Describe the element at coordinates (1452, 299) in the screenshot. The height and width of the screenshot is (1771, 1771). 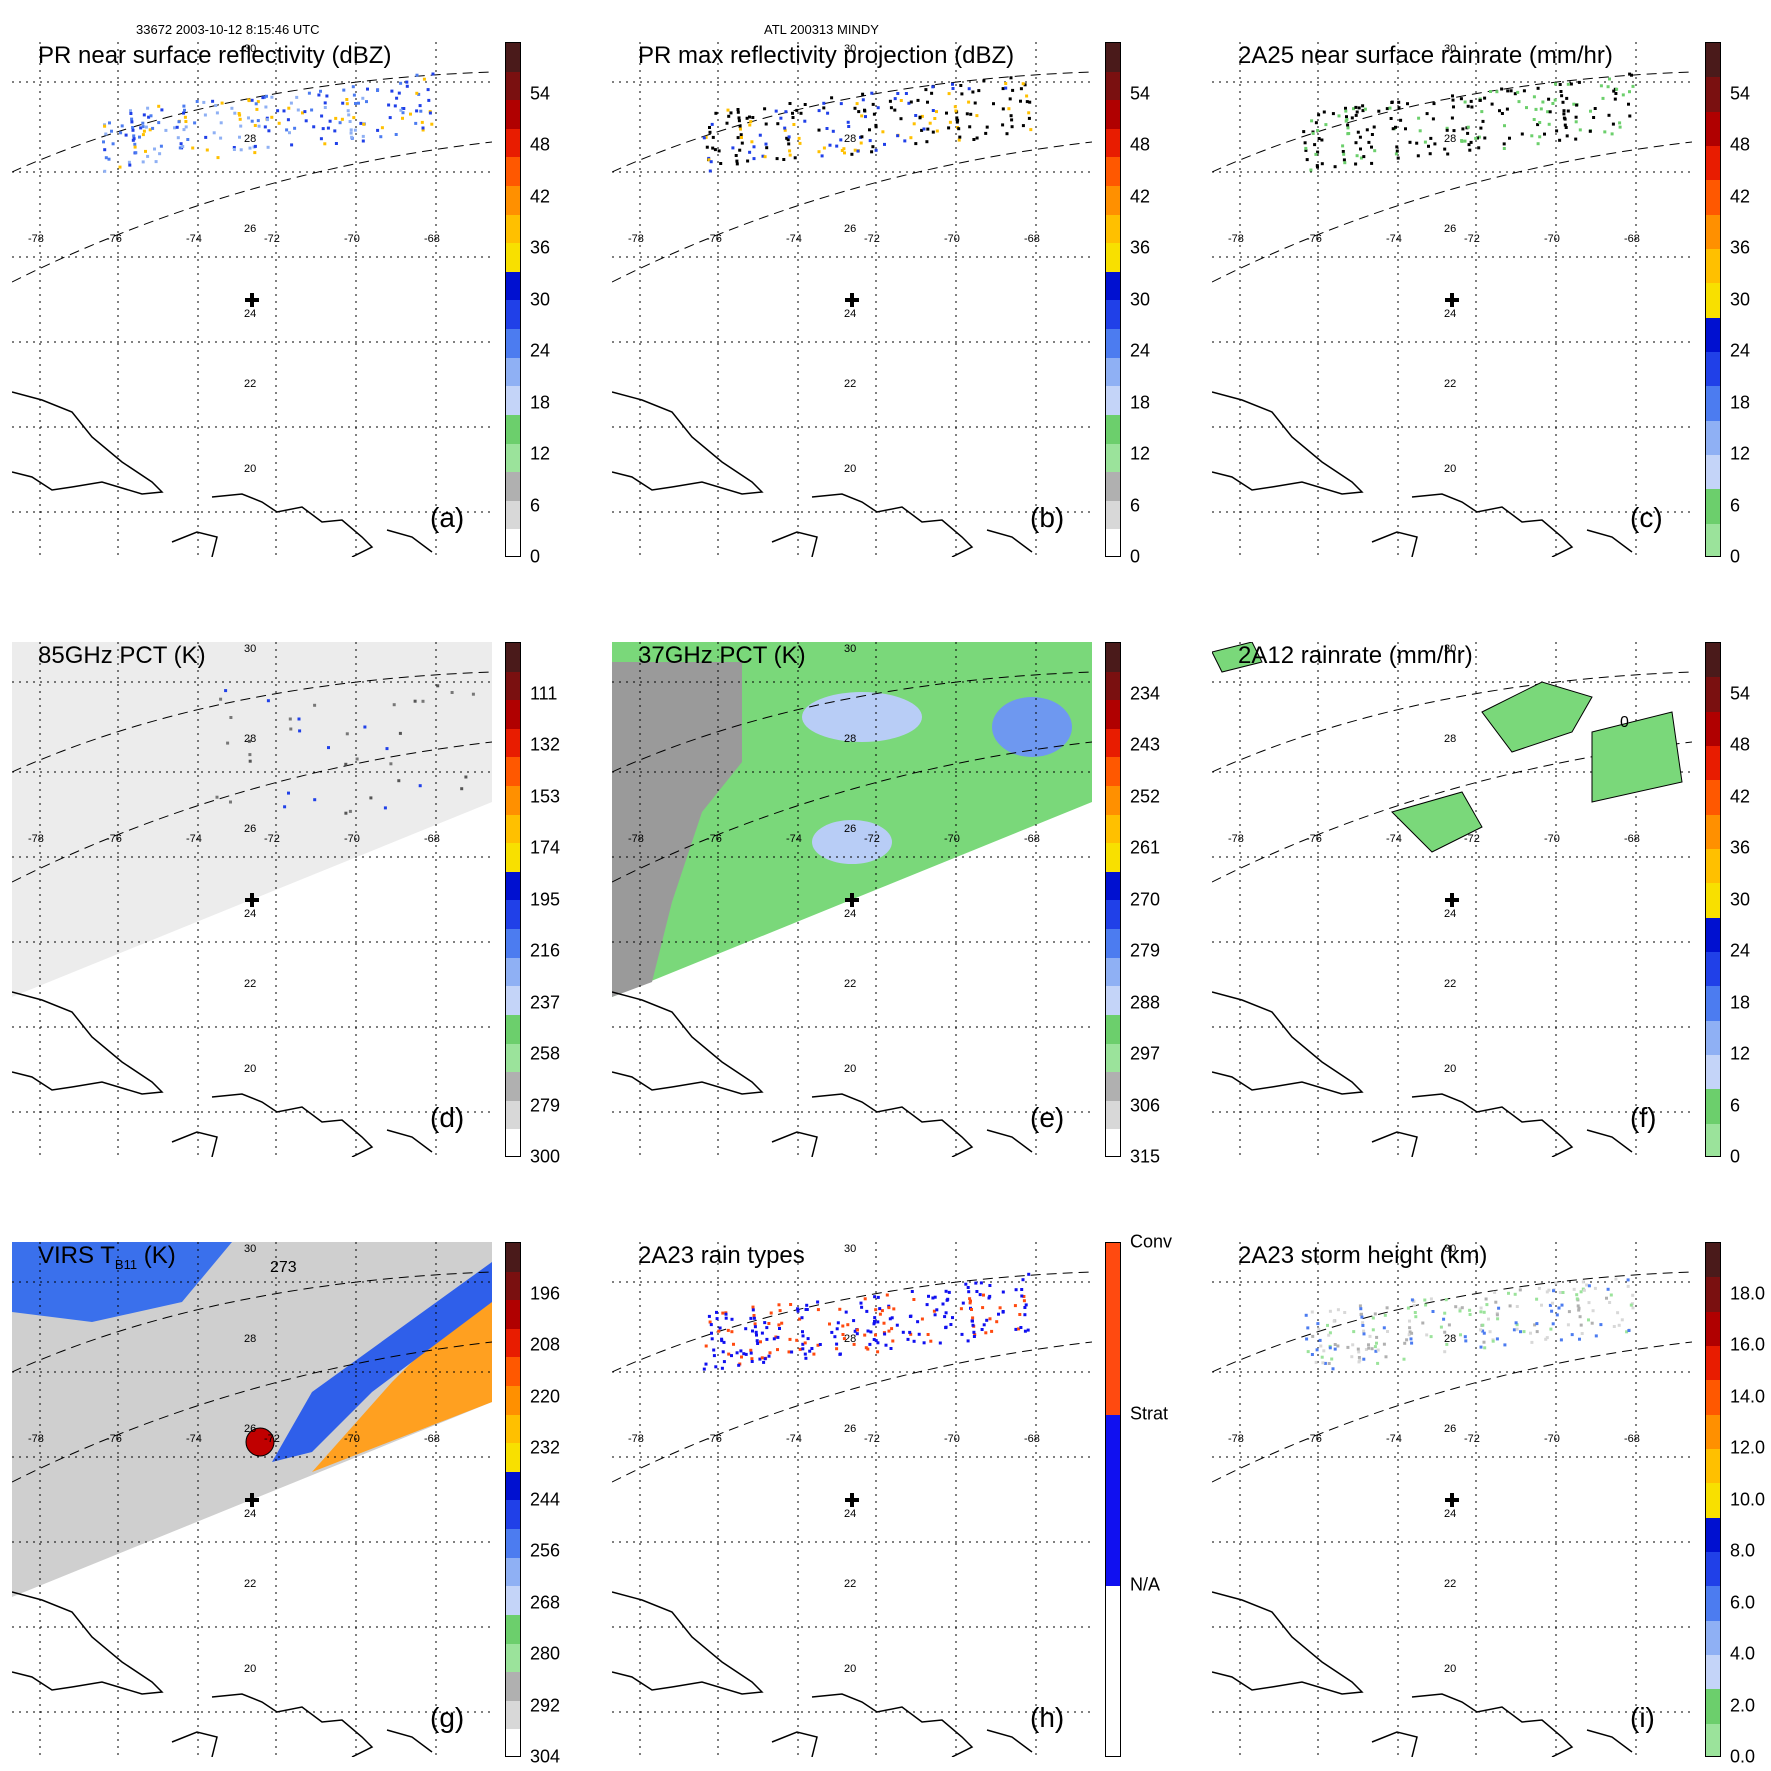
I see `map-c: -78 -76 -74 -72 -70 -68 30 28 26 24 22 20` at that location.